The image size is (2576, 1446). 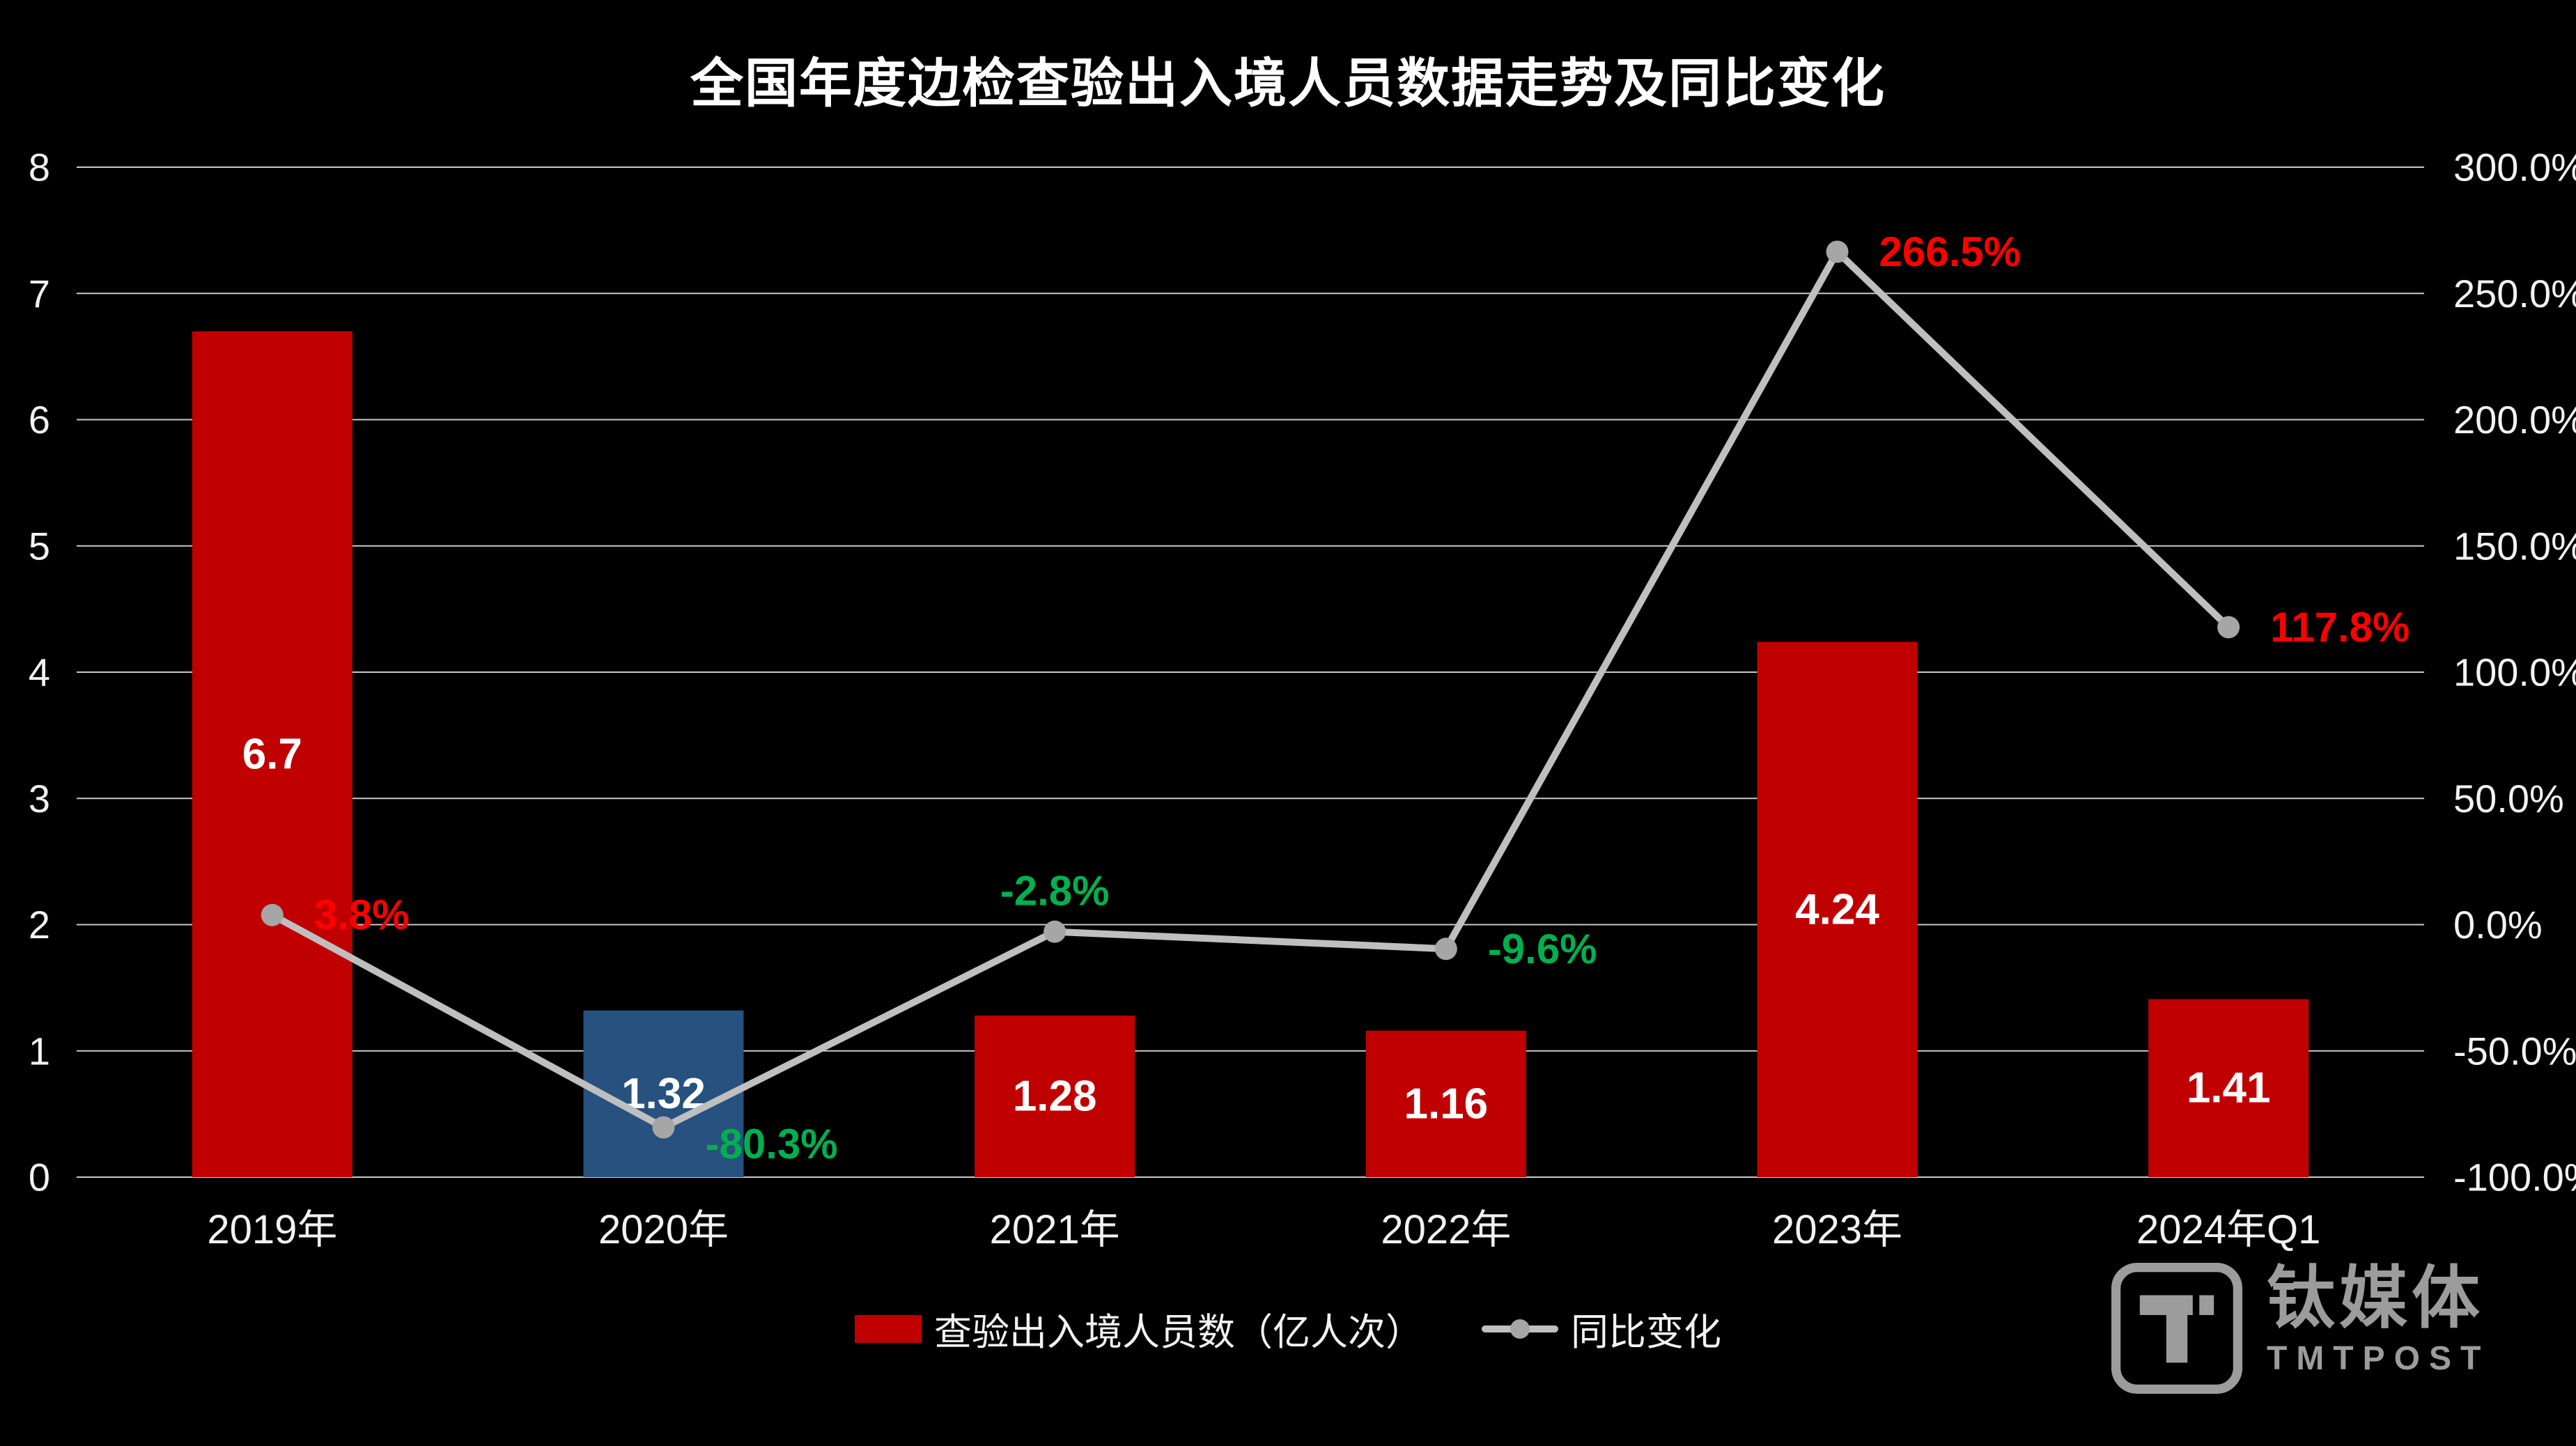 What do you see at coordinates (1837, 1229) in the screenshot?
I see `x-axis-label: 2023年` at bounding box center [1837, 1229].